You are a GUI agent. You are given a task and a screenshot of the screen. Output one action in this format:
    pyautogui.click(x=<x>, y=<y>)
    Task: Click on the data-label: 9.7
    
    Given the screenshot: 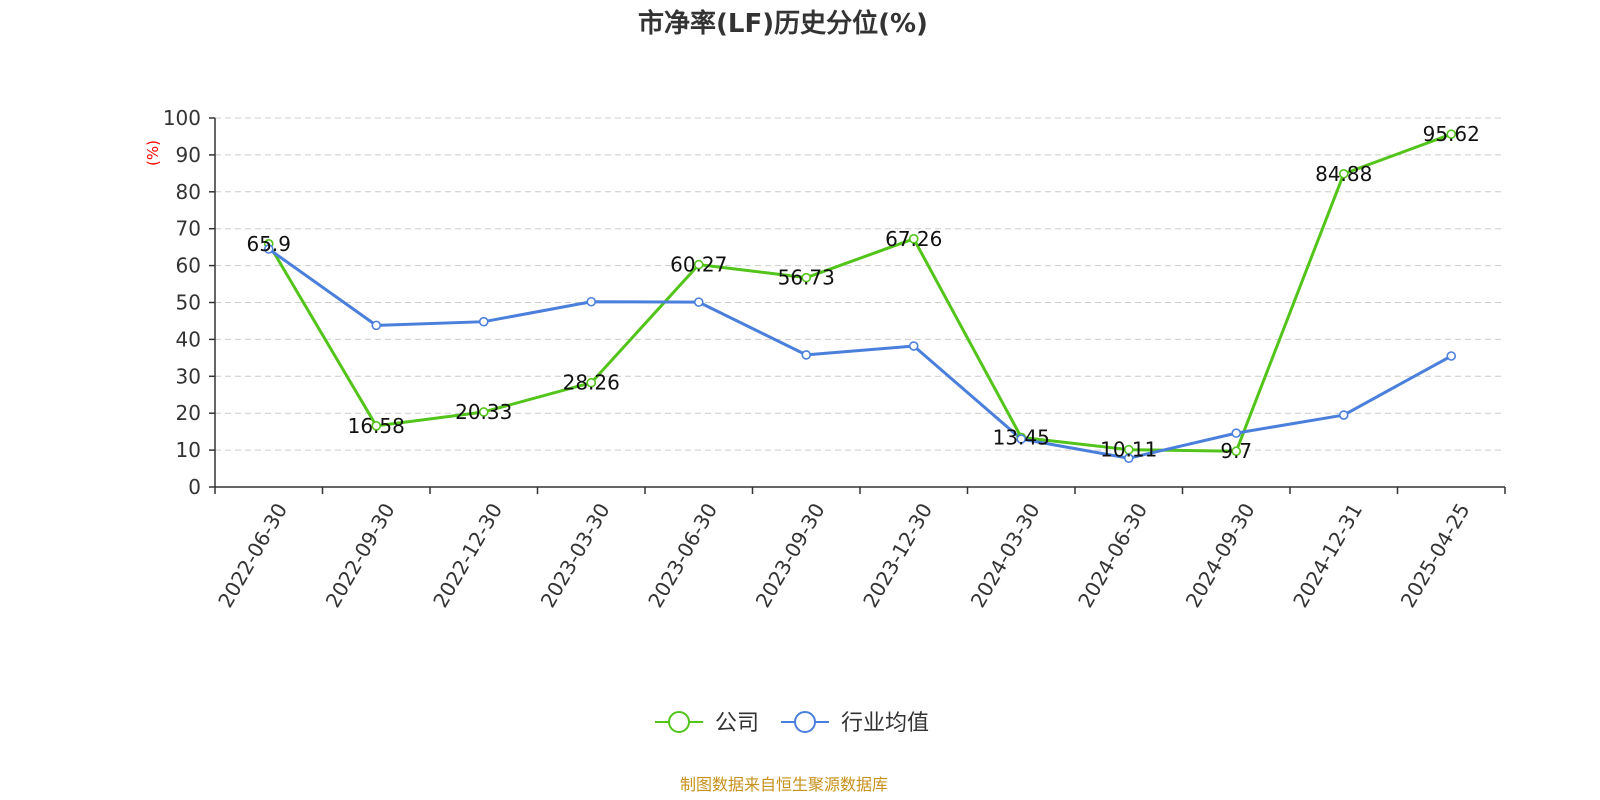 What is the action you would take?
    pyautogui.click(x=1236, y=451)
    